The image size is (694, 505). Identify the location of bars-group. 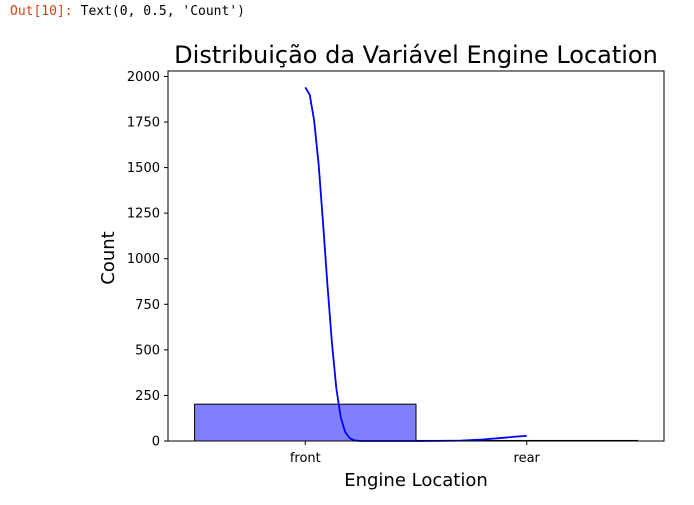
(416, 422).